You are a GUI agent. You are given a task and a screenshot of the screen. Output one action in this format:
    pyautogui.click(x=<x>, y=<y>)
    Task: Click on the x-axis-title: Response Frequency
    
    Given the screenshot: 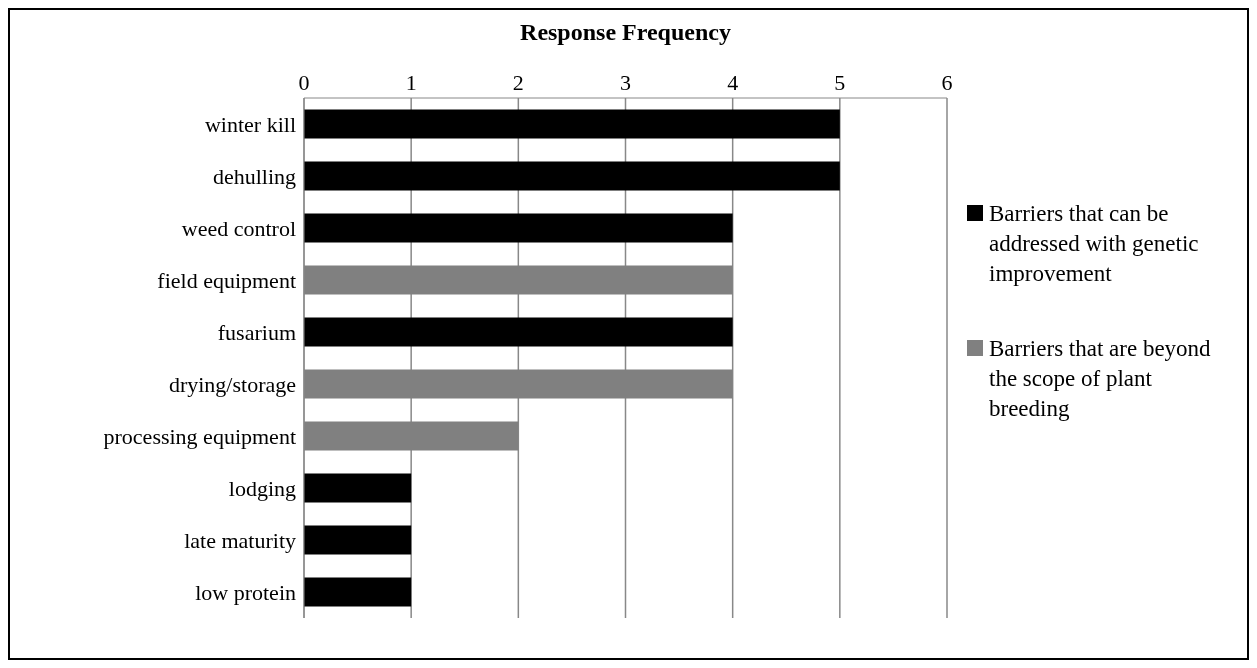 What is the action you would take?
    pyautogui.click(x=625, y=32)
    